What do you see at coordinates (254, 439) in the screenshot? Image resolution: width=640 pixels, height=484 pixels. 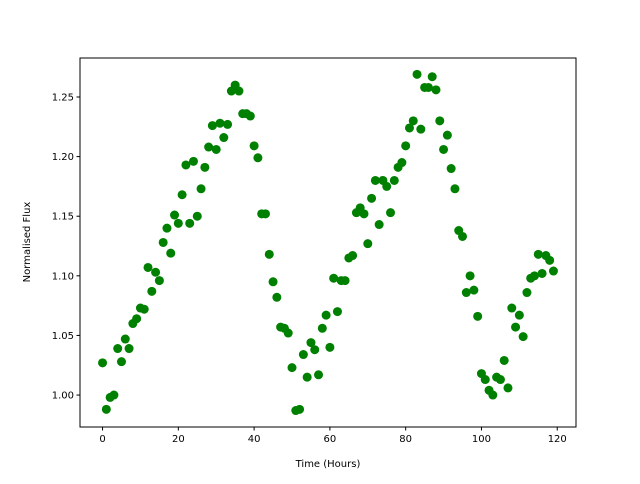 I see `x-tick-label: 40` at bounding box center [254, 439].